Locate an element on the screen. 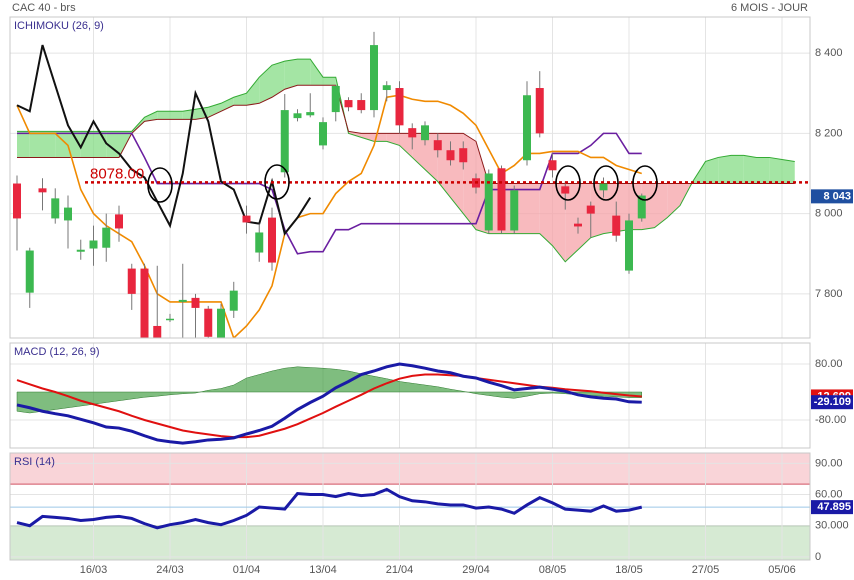 Image resolution: width=854 pixels, height=580 pixels. x-tick-label: 13/04 is located at coordinates (323, 570).